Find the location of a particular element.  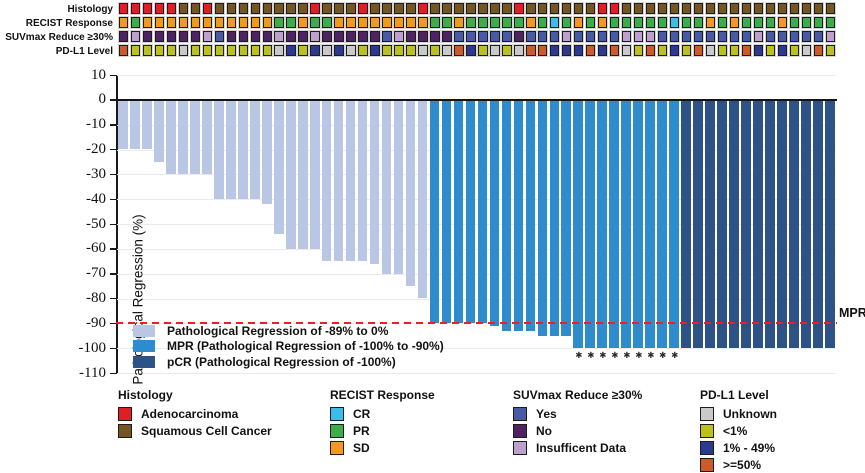

mpr-threshold-line is located at coordinates (476, 323).